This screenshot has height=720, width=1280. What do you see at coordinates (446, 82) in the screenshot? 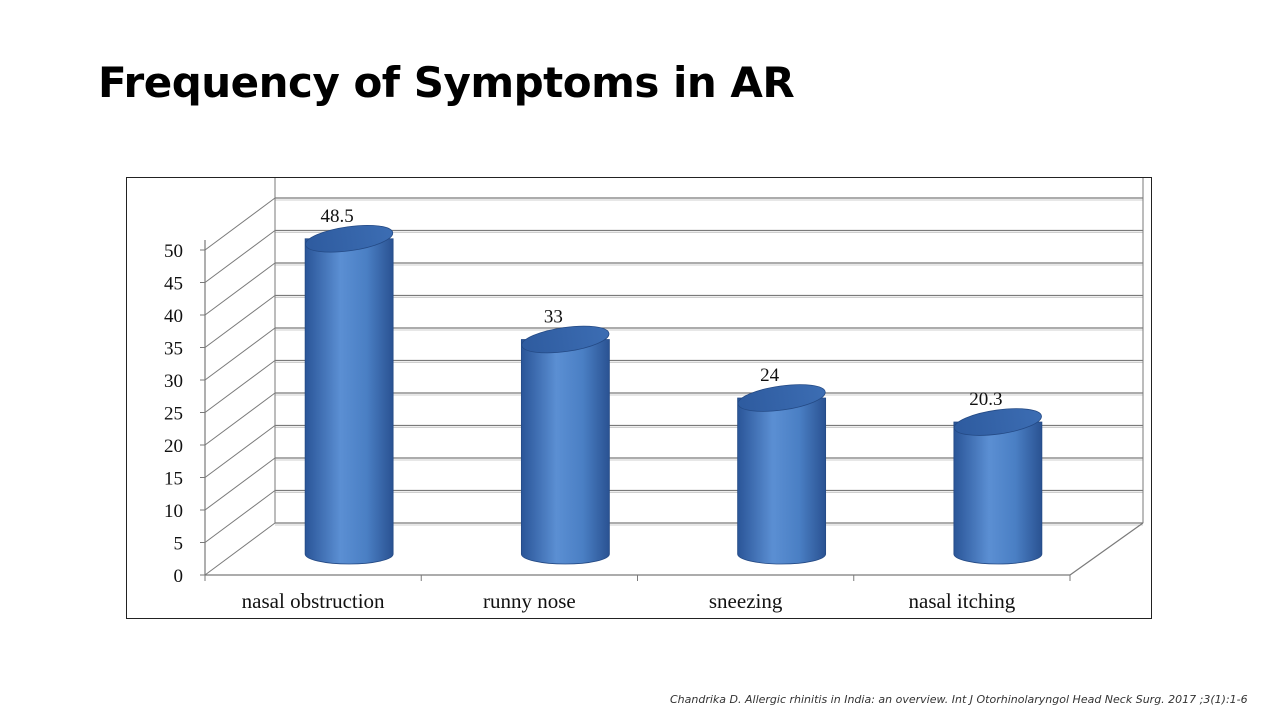
I see `slide-title: Frequency of Symptoms in AR` at bounding box center [446, 82].